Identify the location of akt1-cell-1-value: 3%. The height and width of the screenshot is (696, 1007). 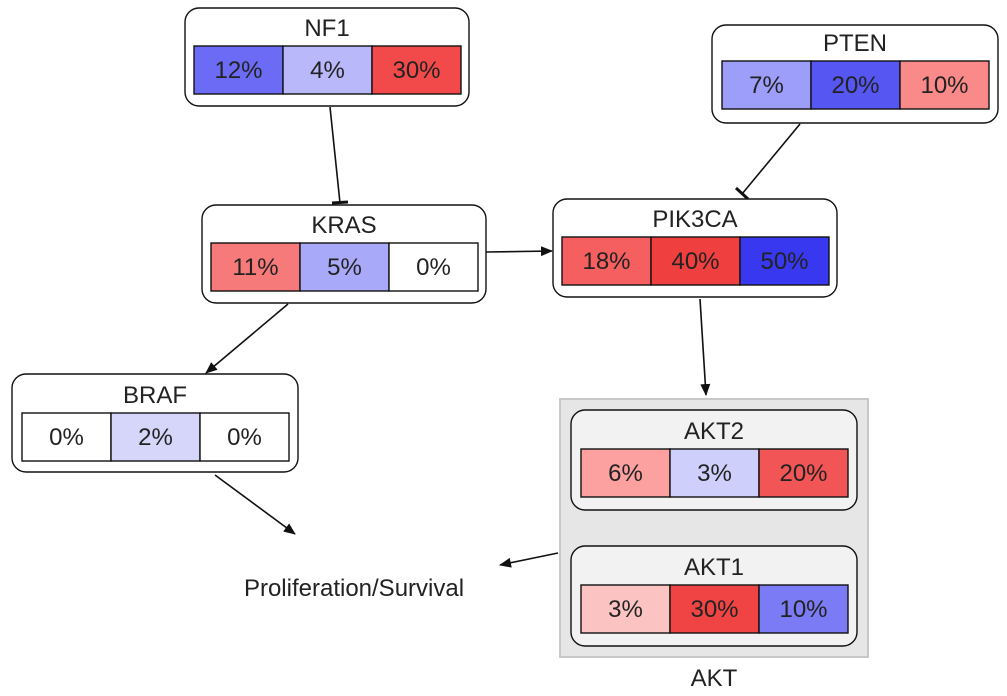
(625, 609).